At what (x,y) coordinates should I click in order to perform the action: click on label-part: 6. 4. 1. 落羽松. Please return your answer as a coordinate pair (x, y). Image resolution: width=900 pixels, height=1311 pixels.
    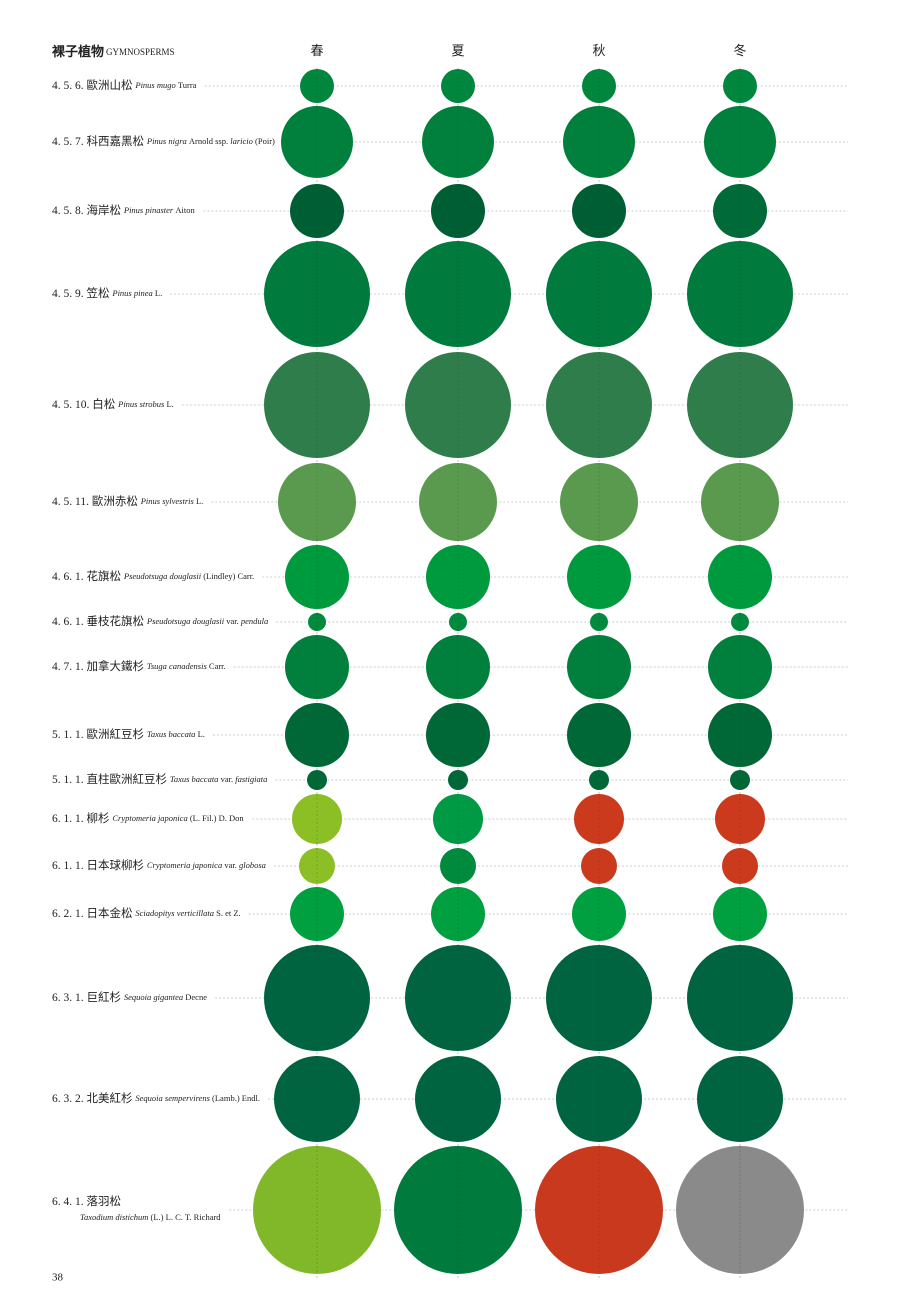
    Looking at the image, I should click on (86, 1201).